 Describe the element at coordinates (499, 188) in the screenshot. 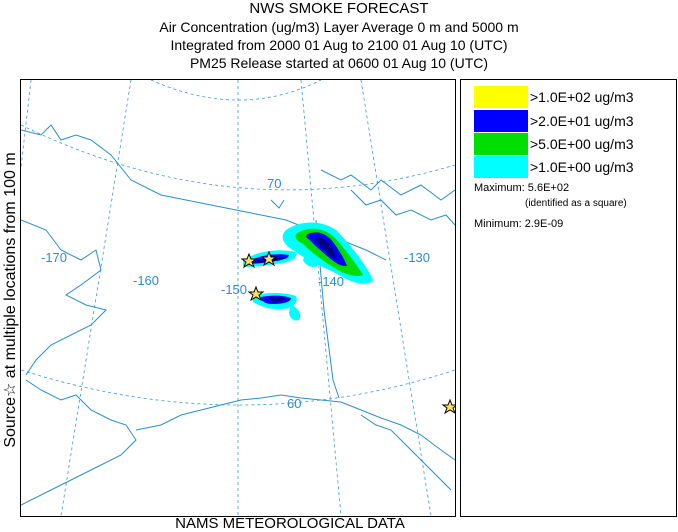

I see `maximum-label: Maximum:` at that location.